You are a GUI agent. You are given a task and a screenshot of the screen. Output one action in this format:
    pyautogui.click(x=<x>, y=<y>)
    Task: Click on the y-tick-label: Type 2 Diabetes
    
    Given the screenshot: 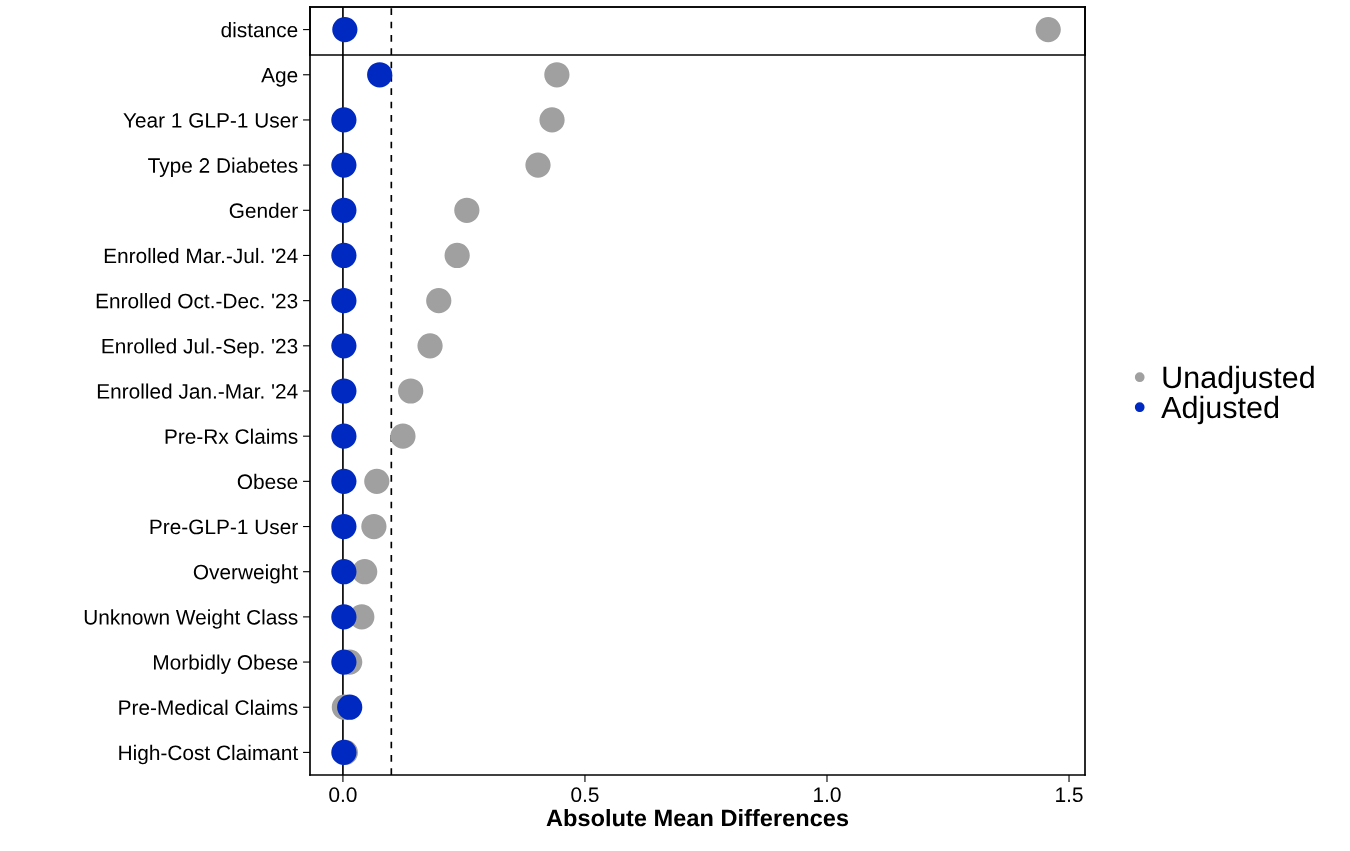 What is the action you would take?
    pyautogui.click(x=223, y=167)
    